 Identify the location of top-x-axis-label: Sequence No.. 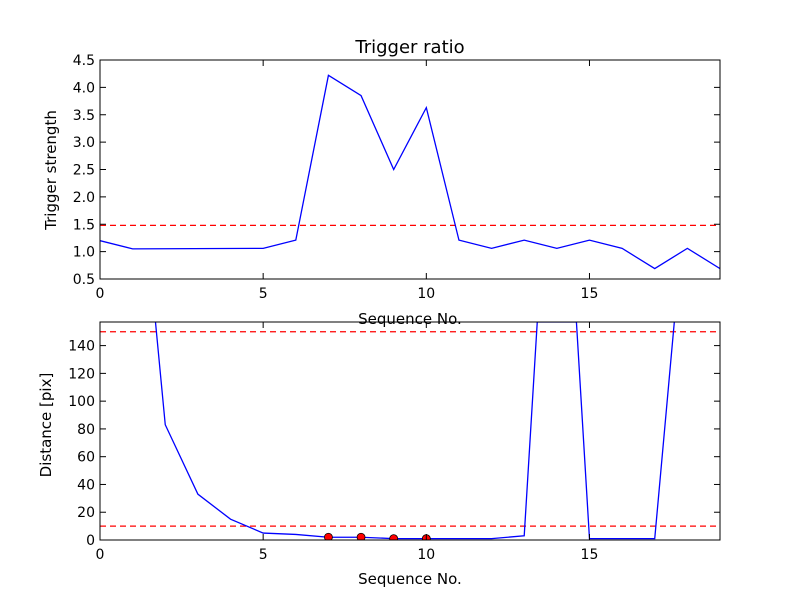
(410, 319).